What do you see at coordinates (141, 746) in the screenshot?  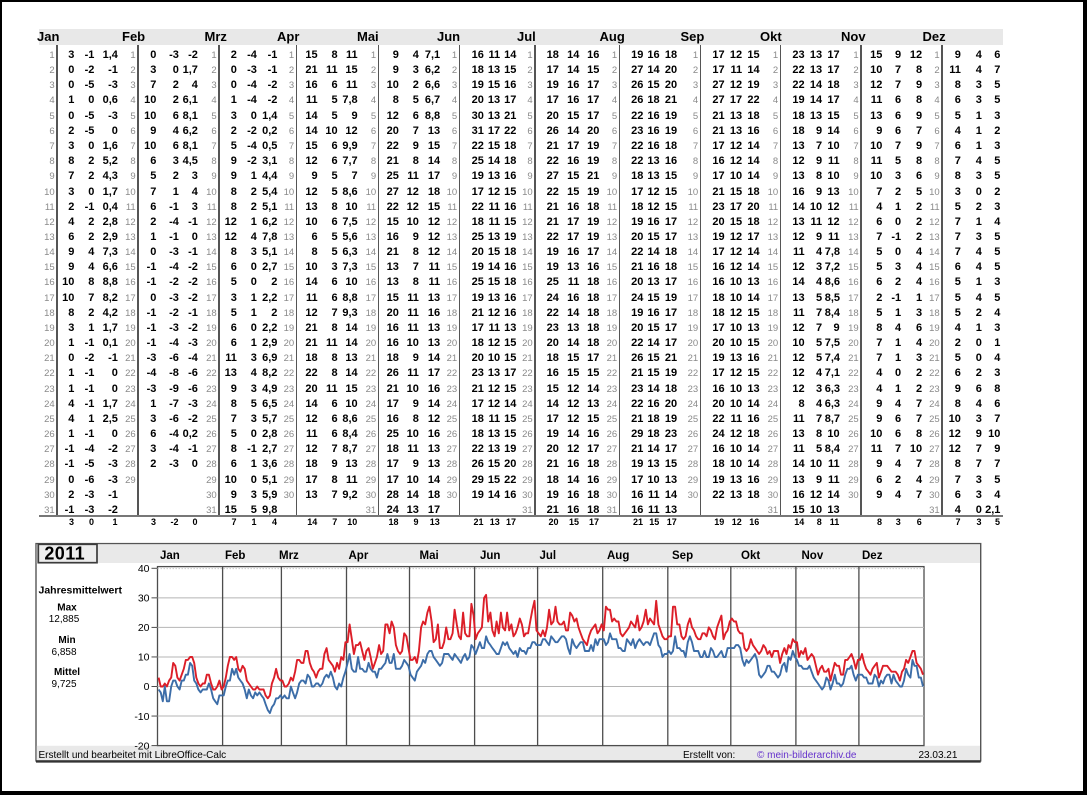 I see `svg-text: -20` at bounding box center [141, 746].